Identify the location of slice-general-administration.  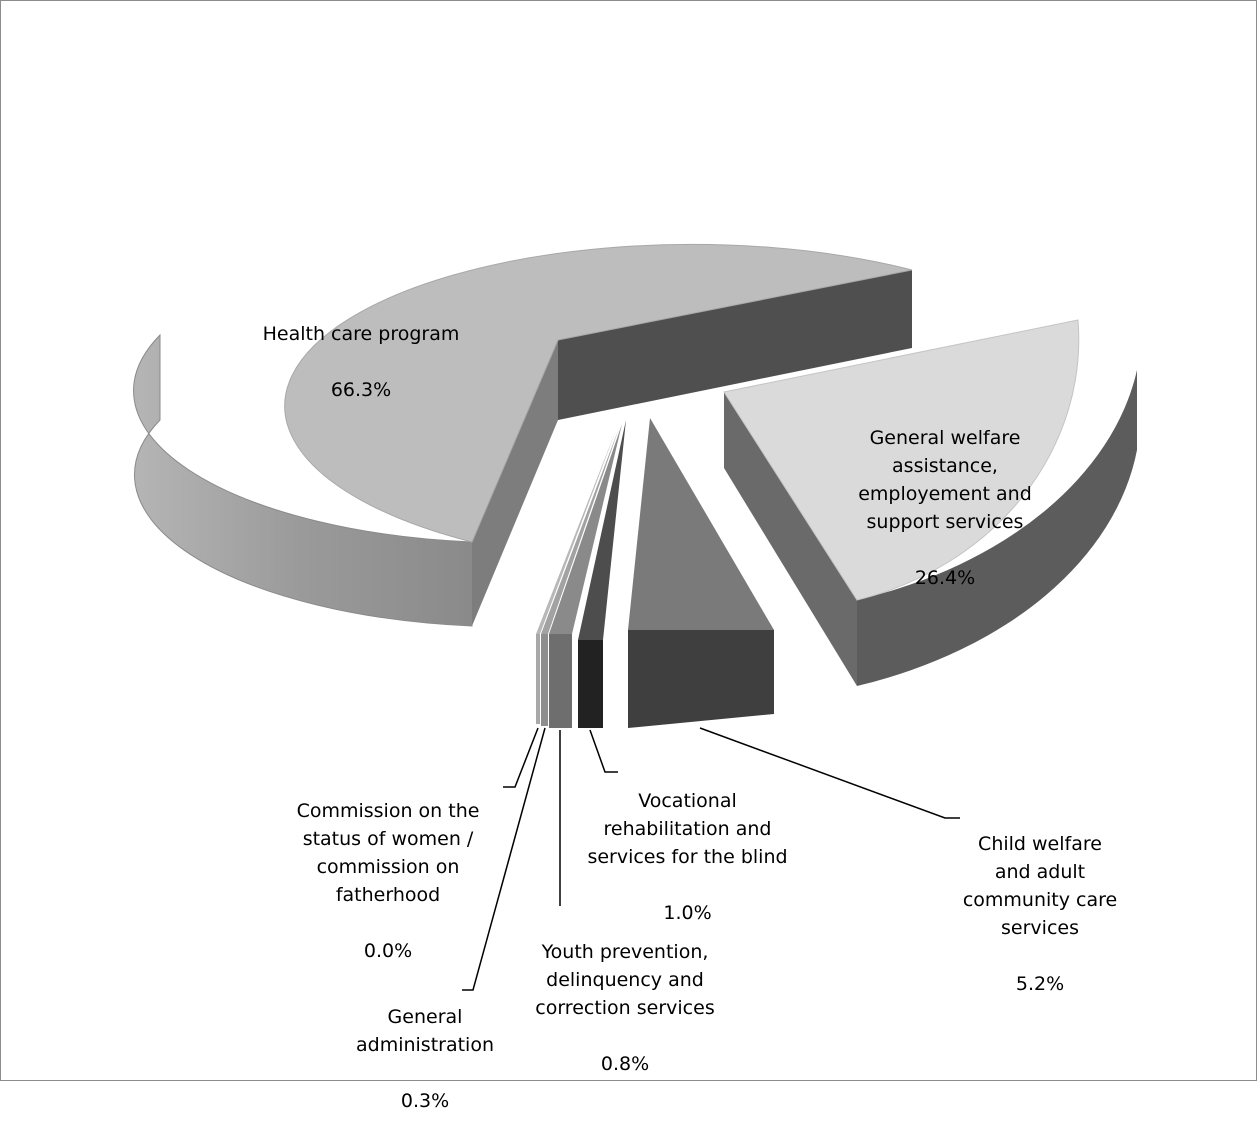
(580, 577).